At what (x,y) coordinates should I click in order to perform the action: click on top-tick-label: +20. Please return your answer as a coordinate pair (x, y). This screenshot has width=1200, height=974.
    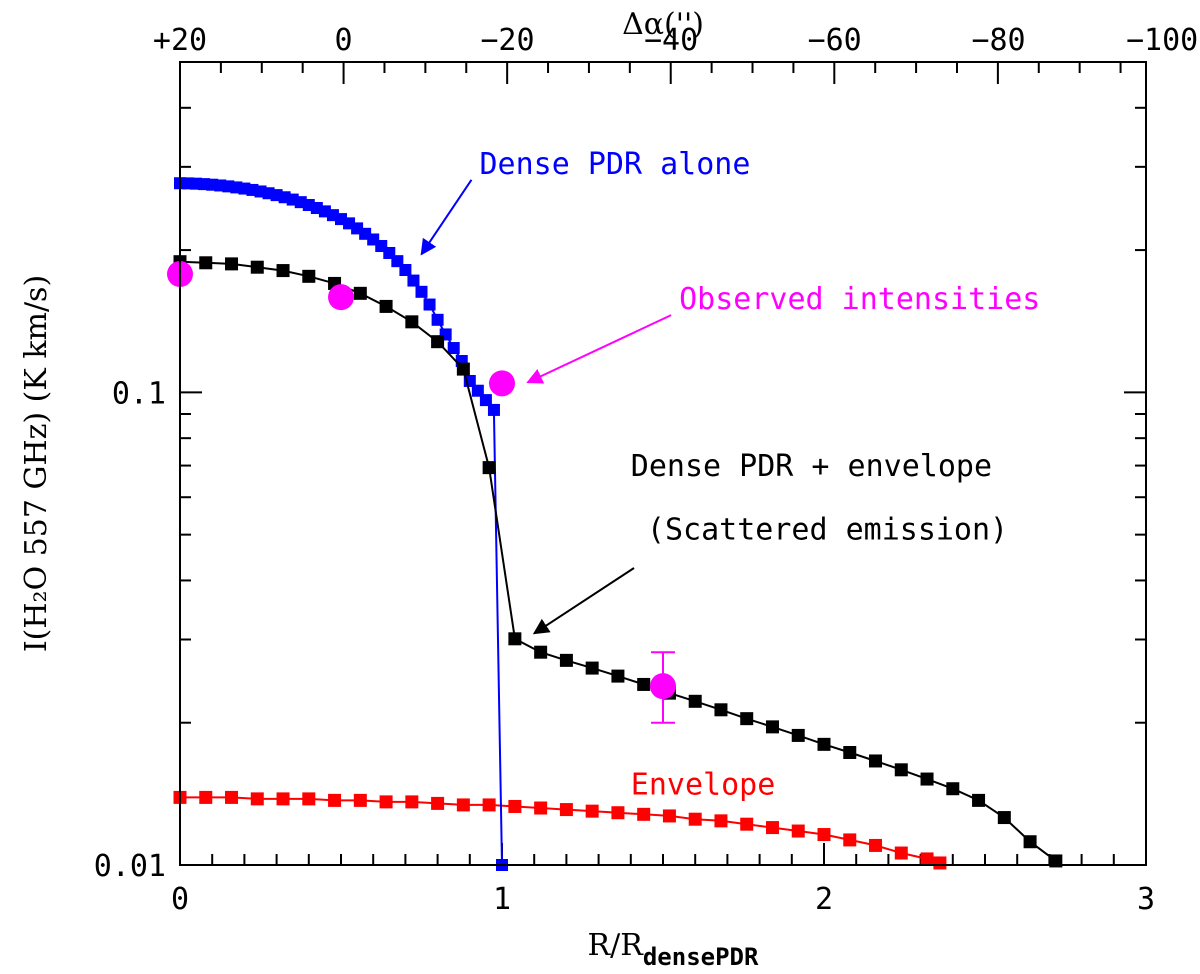
    Looking at the image, I should click on (180, 40).